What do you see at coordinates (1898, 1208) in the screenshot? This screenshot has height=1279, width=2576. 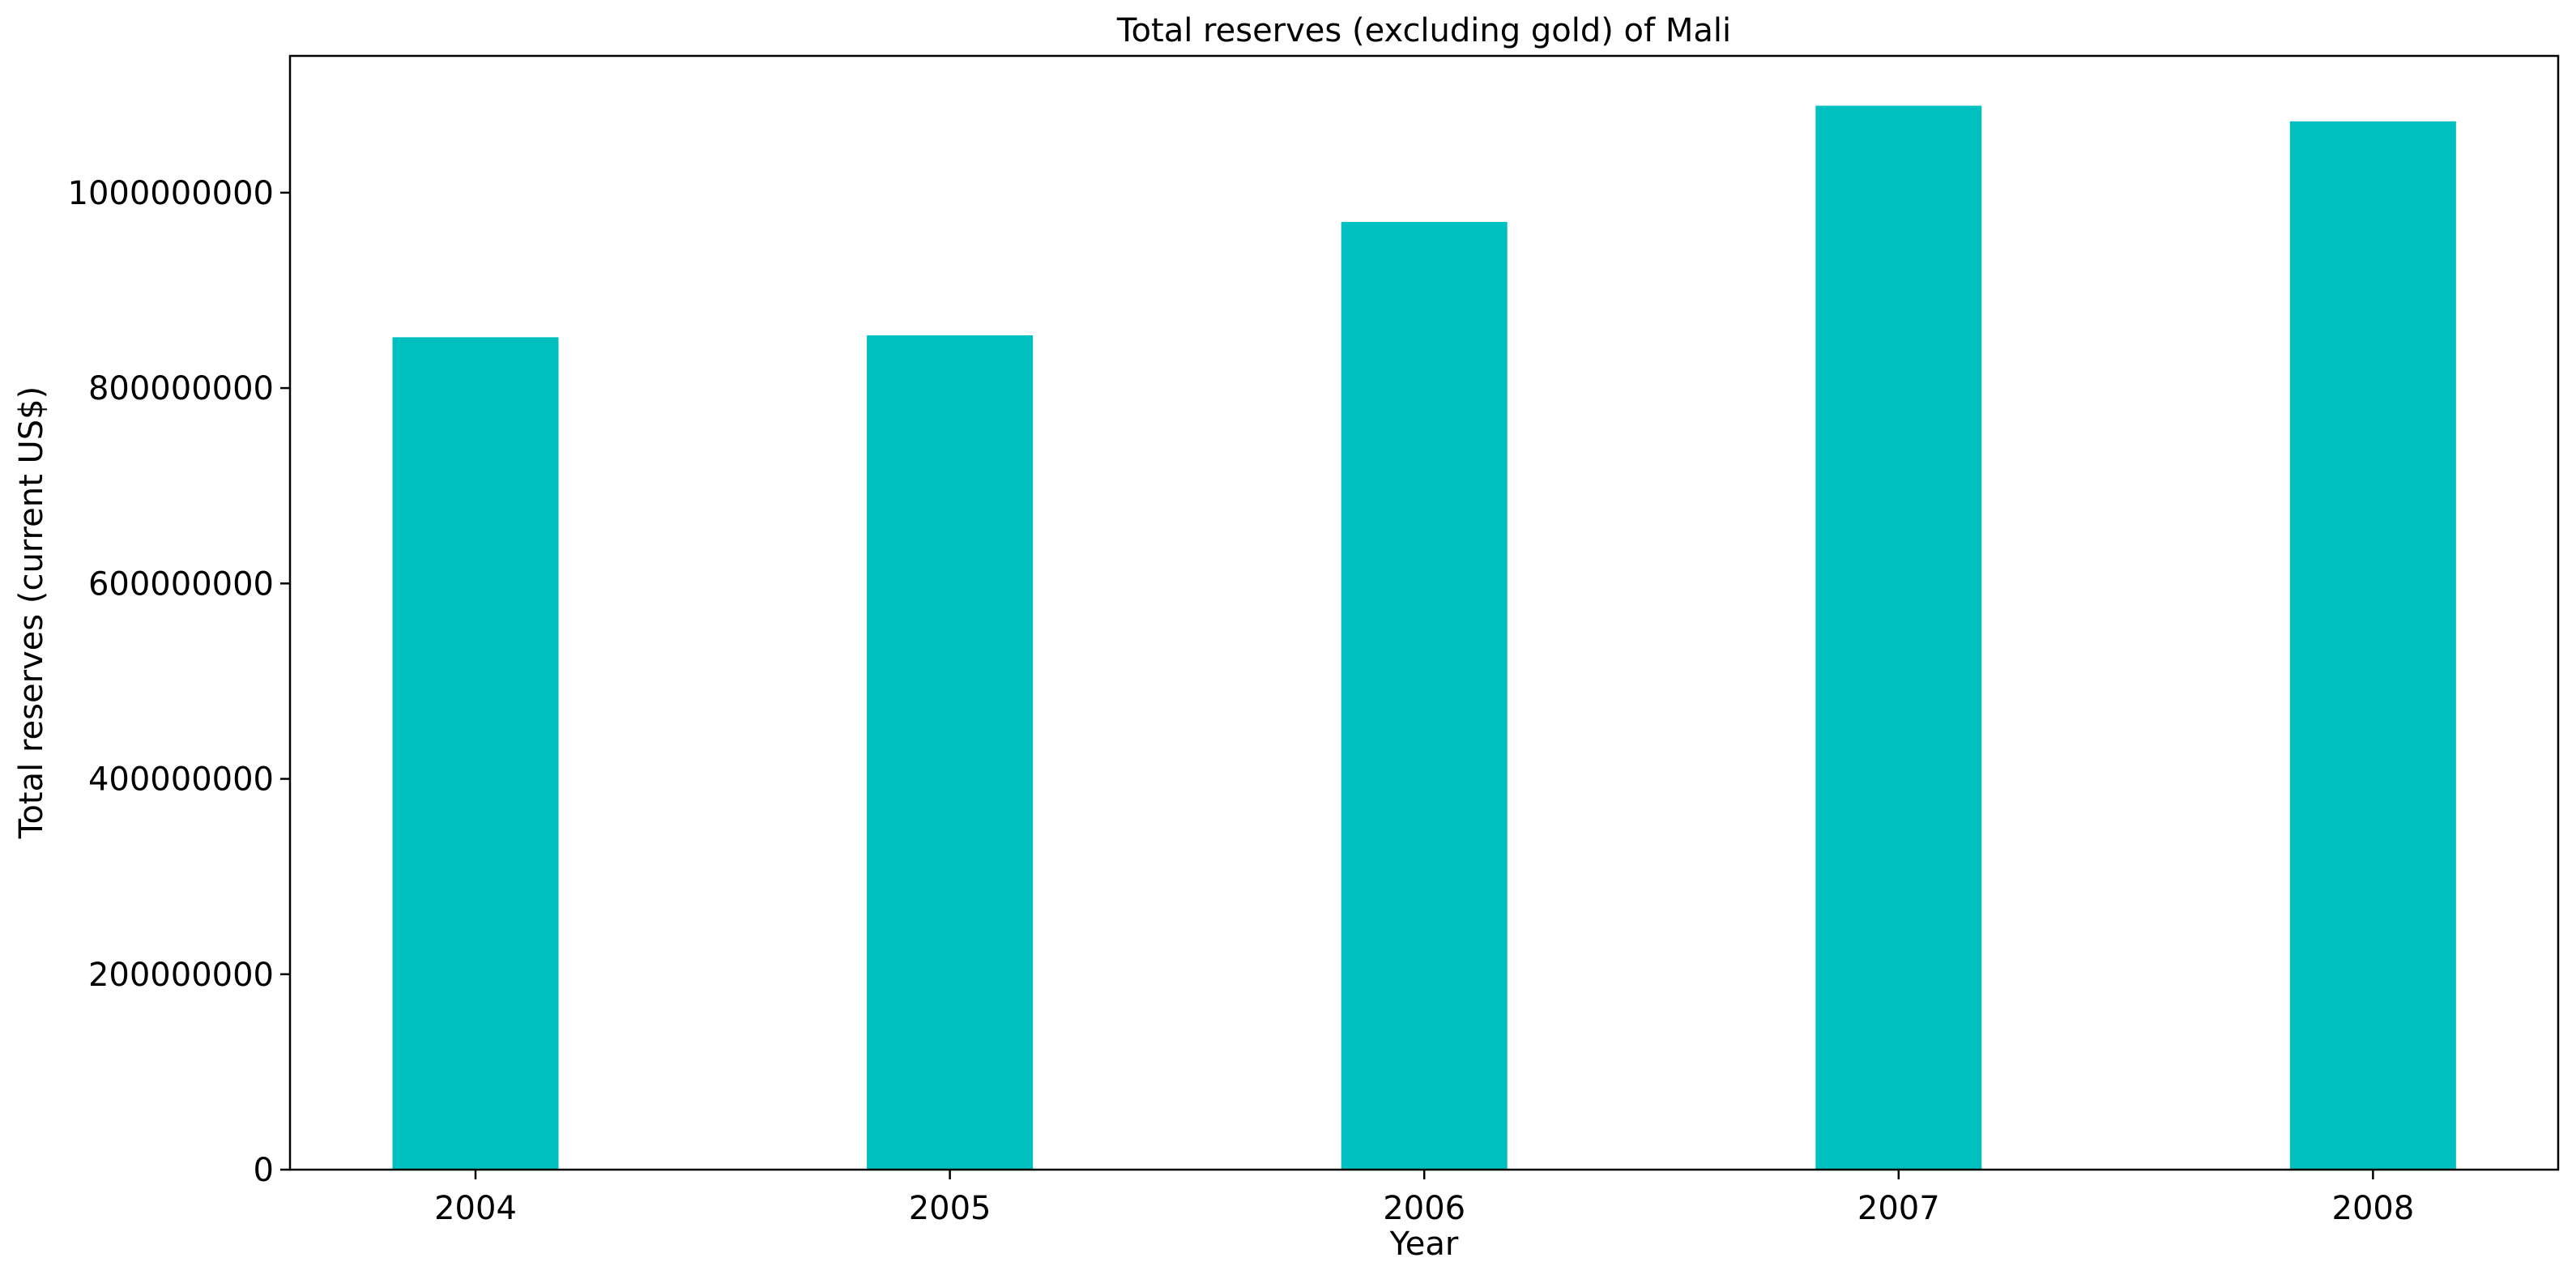 I see `x-tick-label: 2007` at bounding box center [1898, 1208].